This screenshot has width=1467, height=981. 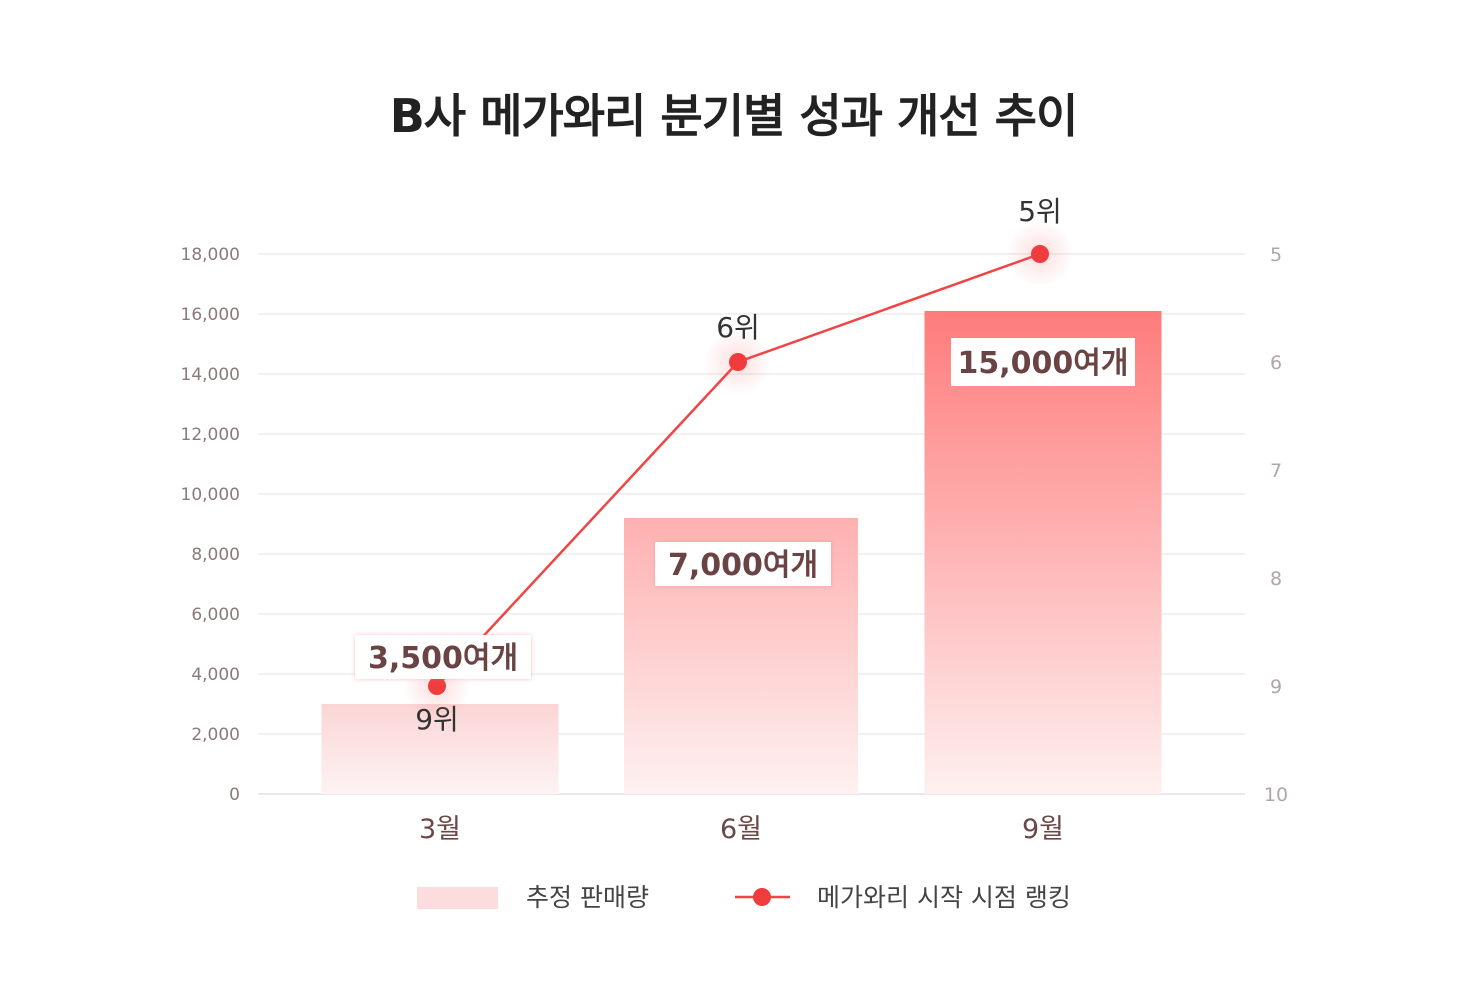 I want to click on bar-value-label: 3,500여개, so click(x=443, y=658).